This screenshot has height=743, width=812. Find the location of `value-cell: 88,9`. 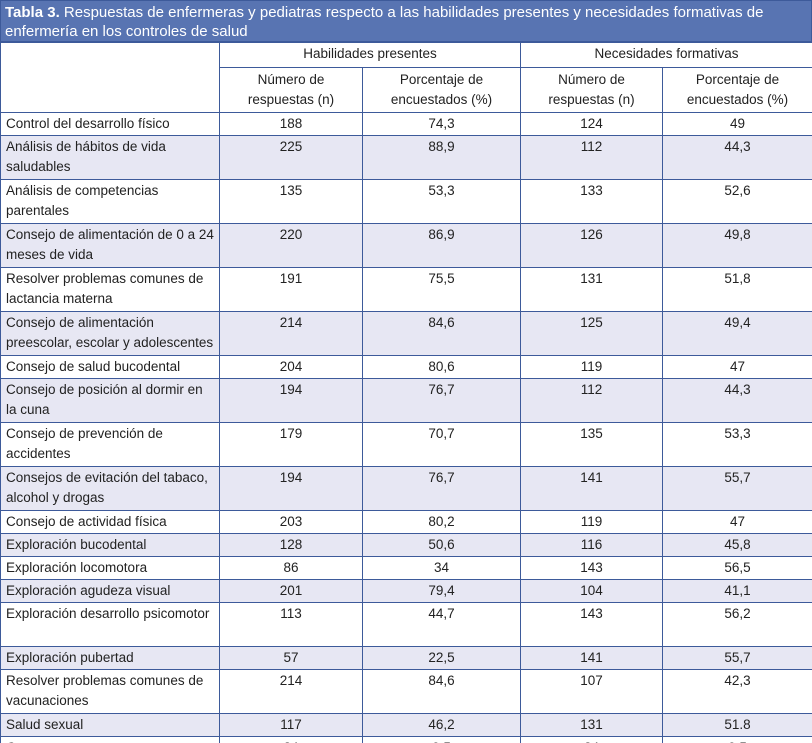

value-cell: 88,9 is located at coordinates (441, 157).